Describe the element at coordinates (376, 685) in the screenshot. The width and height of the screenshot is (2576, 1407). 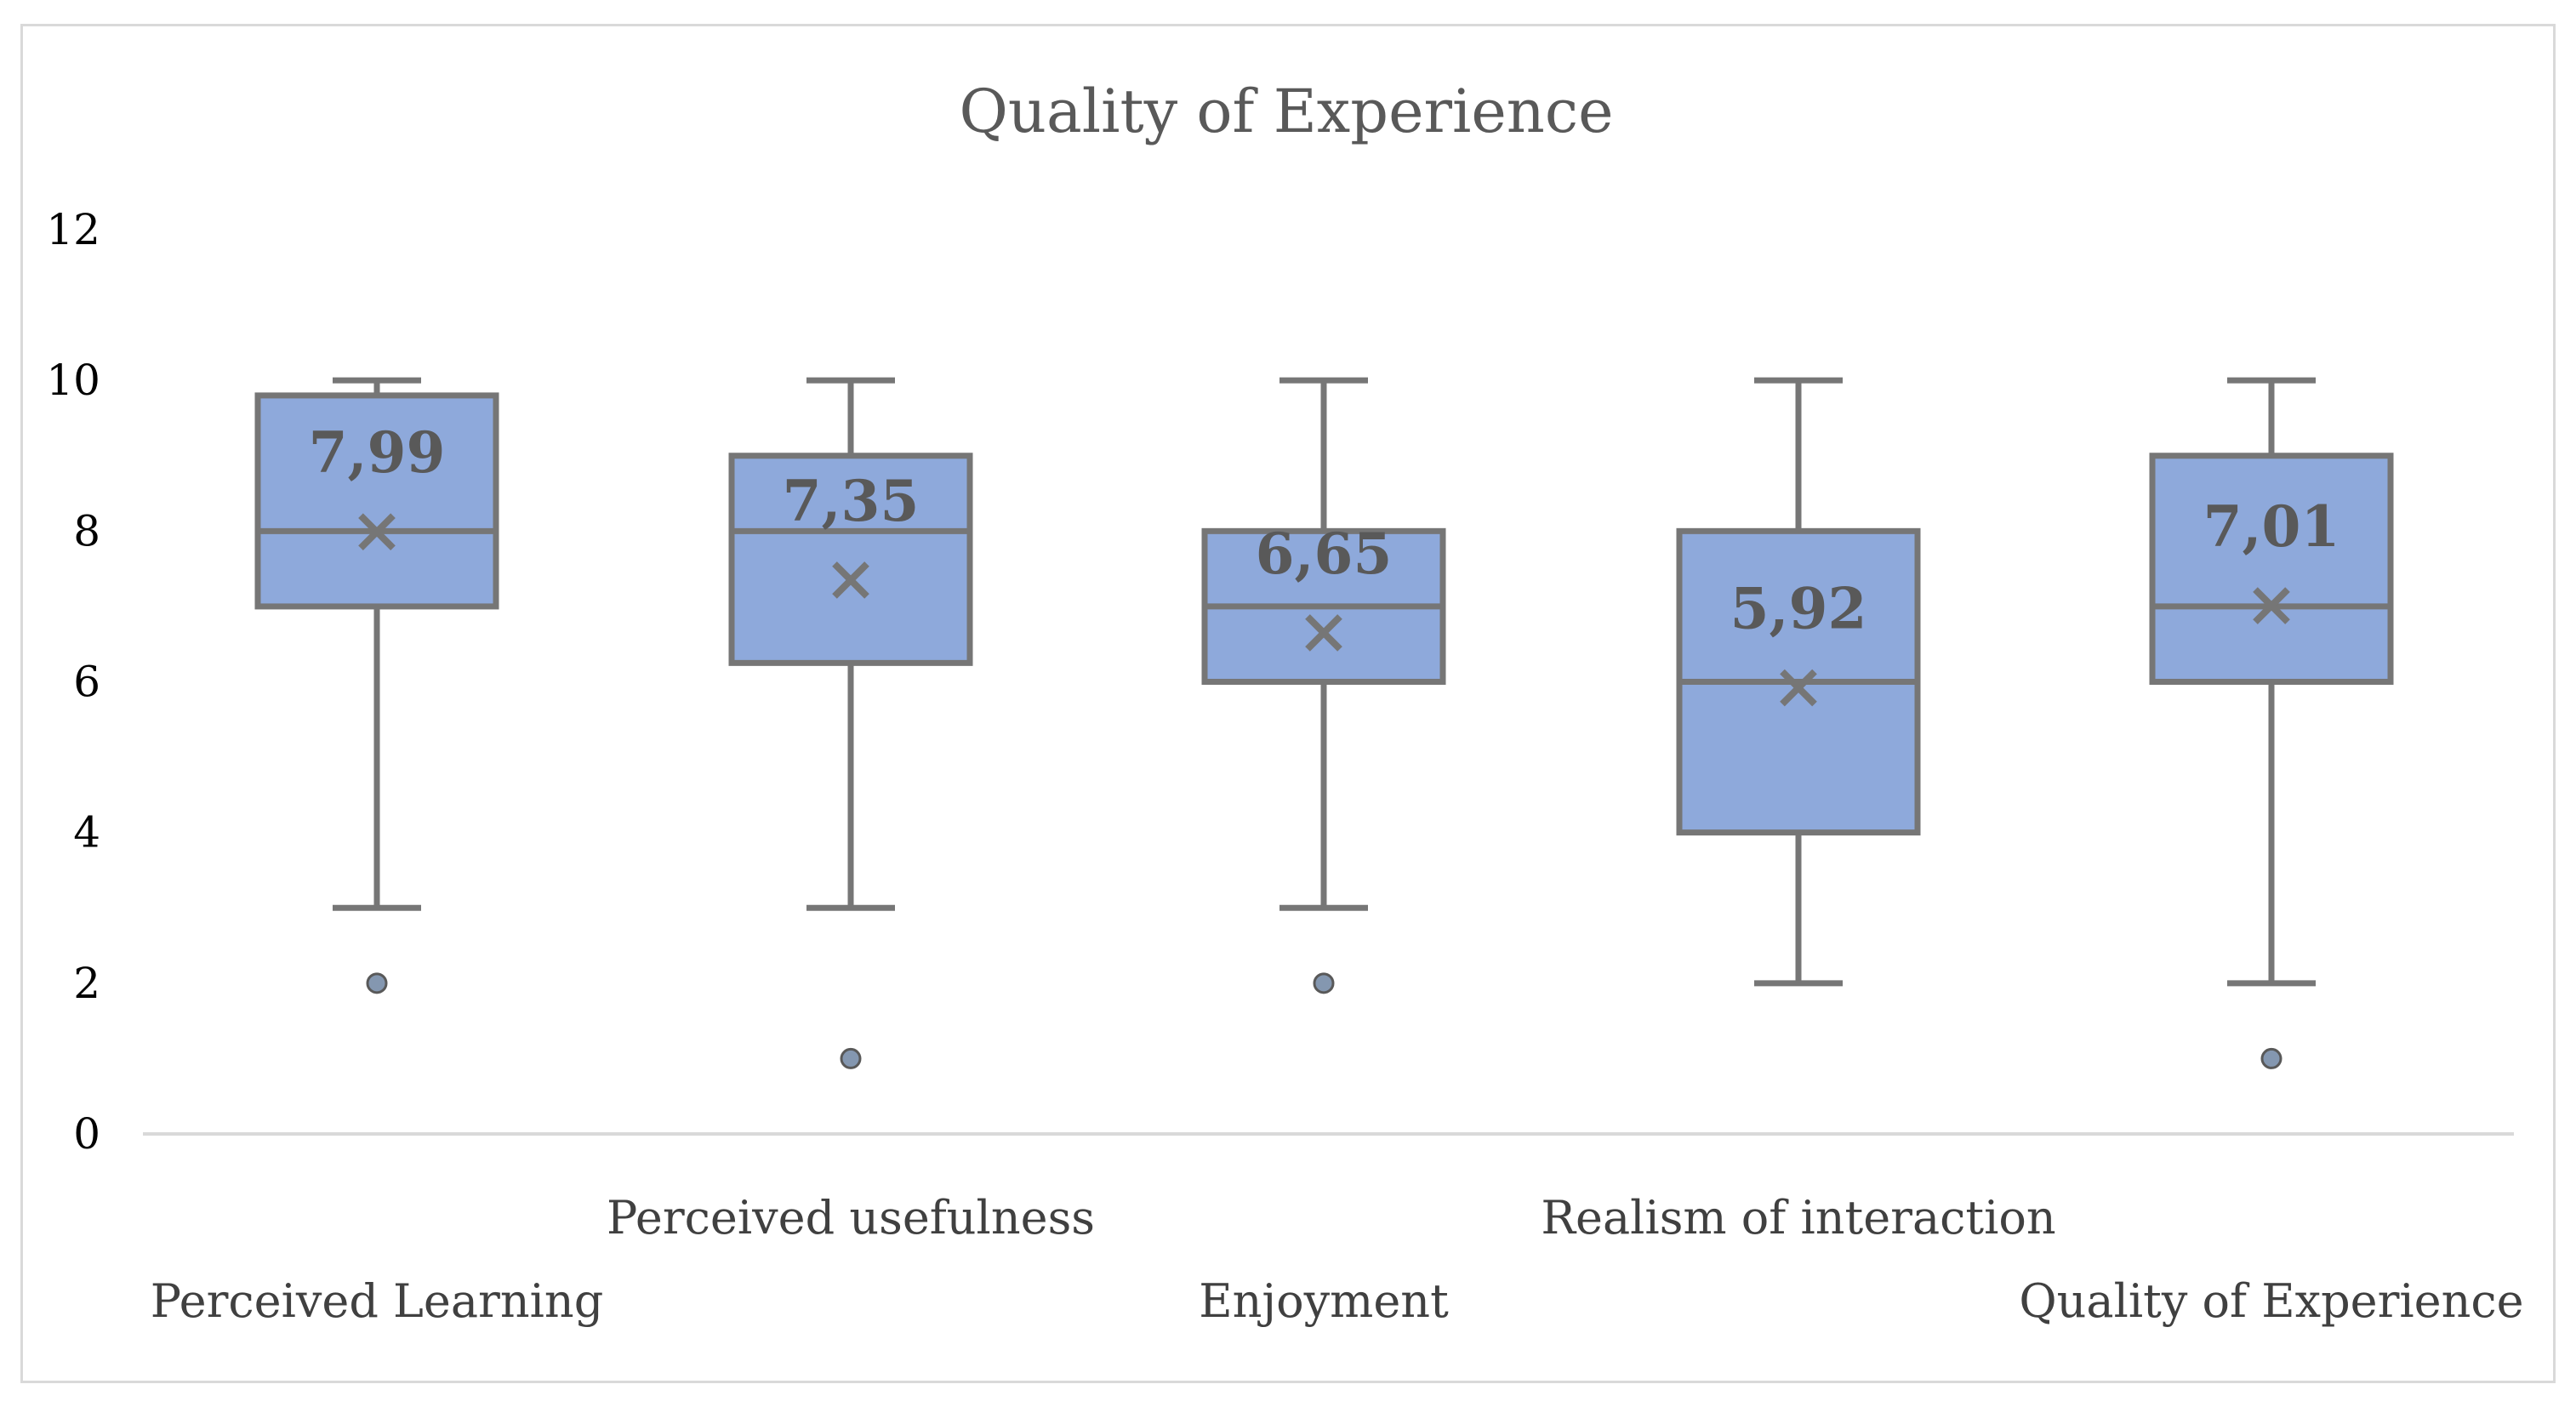
I see `box-1: 7,99` at that location.